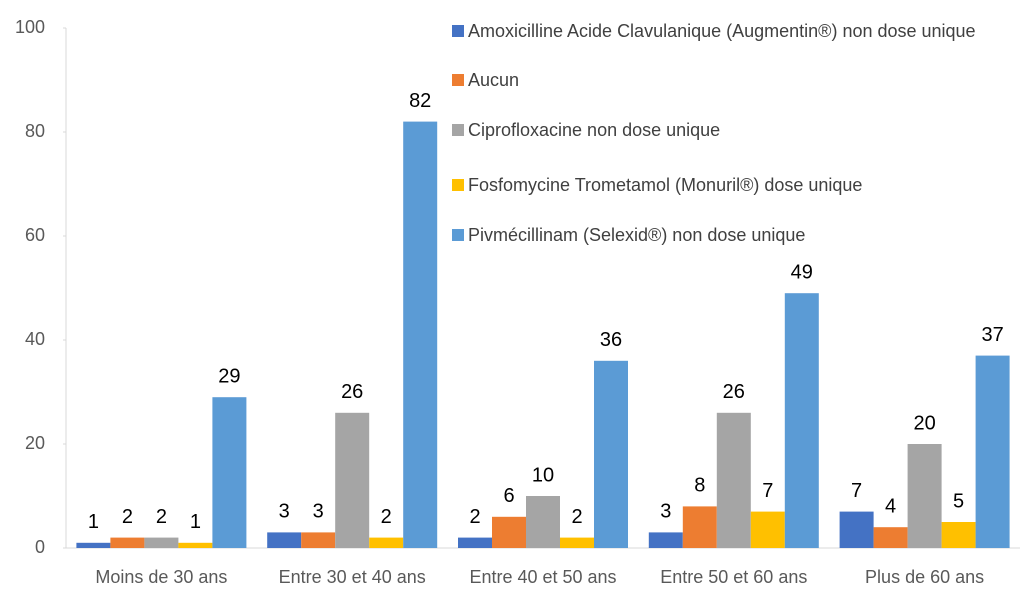 This screenshot has width=1025, height=590. I want to click on legend-label: Ciprofloxacine non dose unique, so click(594, 130).